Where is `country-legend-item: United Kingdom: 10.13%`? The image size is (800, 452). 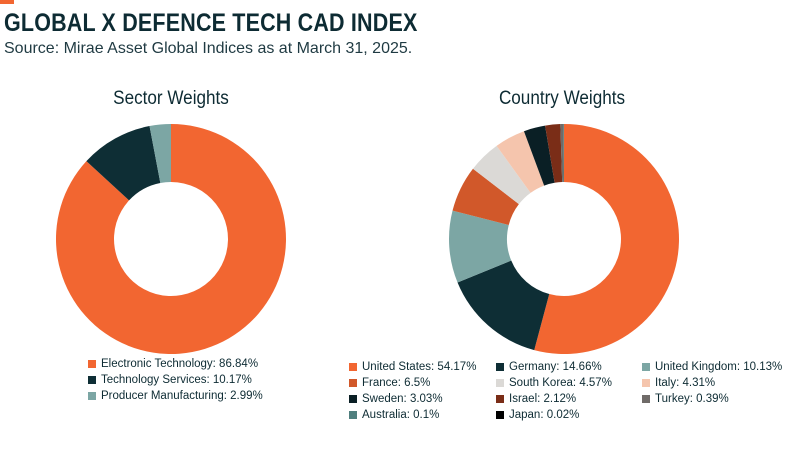 country-legend-item: United Kingdom: 10.13% is located at coordinates (712, 367).